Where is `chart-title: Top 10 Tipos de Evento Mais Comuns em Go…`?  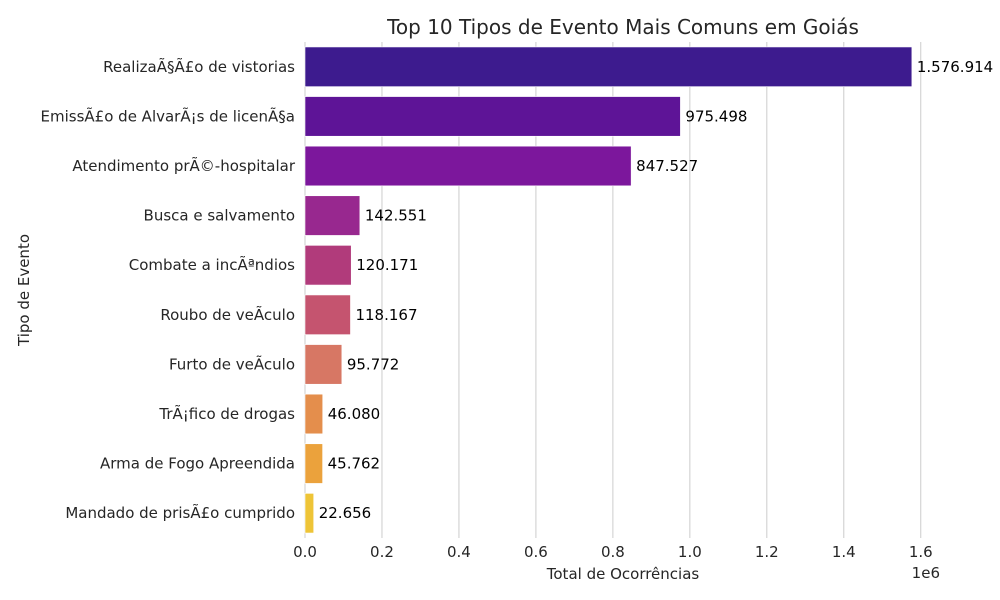
chart-title: Top 10 Tipos de Evento Mais Comuns em Go… is located at coordinates (622, 27).